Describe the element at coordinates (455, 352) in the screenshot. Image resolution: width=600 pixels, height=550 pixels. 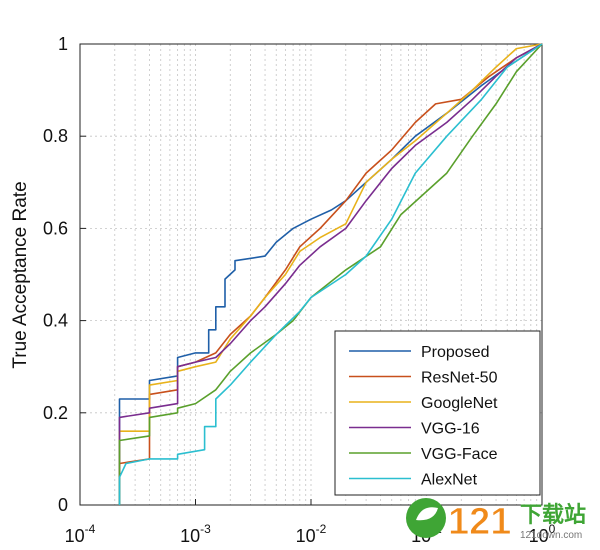
I see `legend-label: Proposed` at that location.